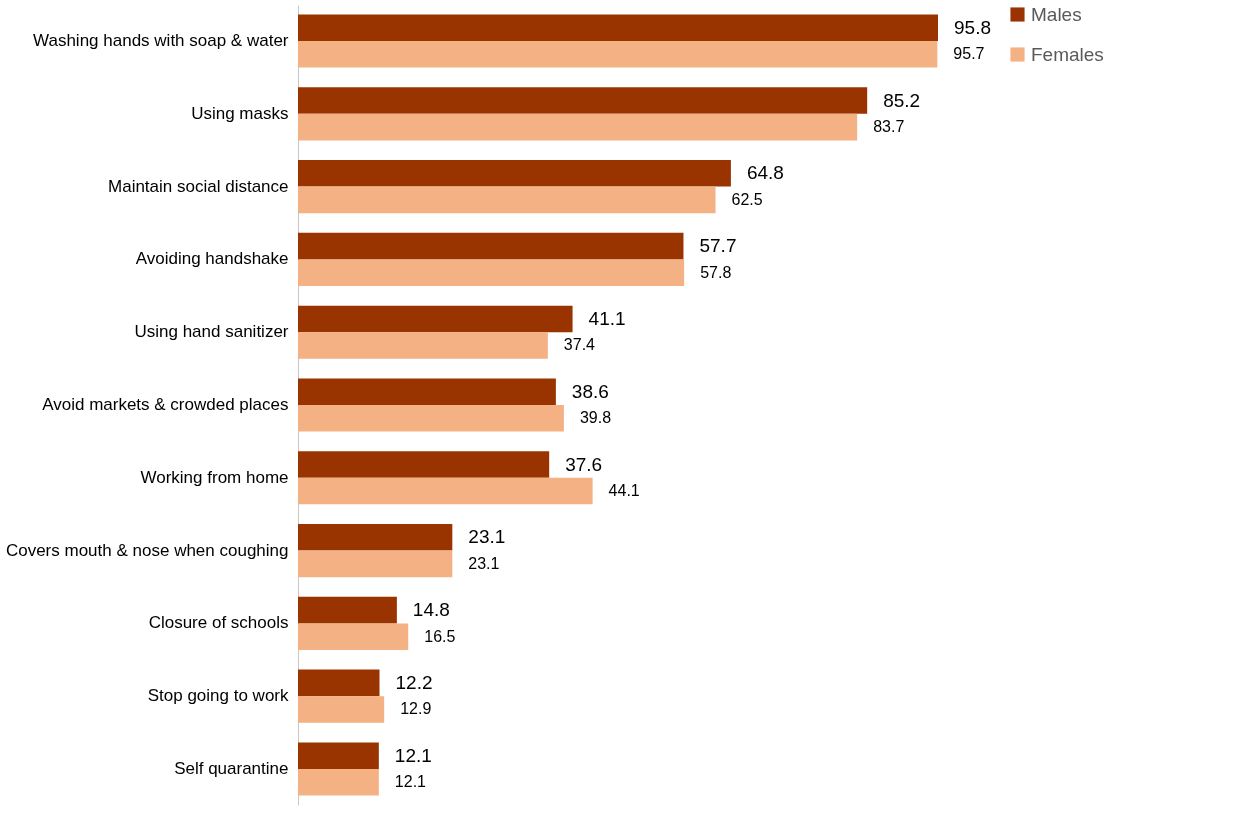 The height and width of the screenshot is (825, 1250). What do you see at coordinates (902, 100) in the screenshot?
I see `data-label: 85.2` at bounding box center [902, 100].